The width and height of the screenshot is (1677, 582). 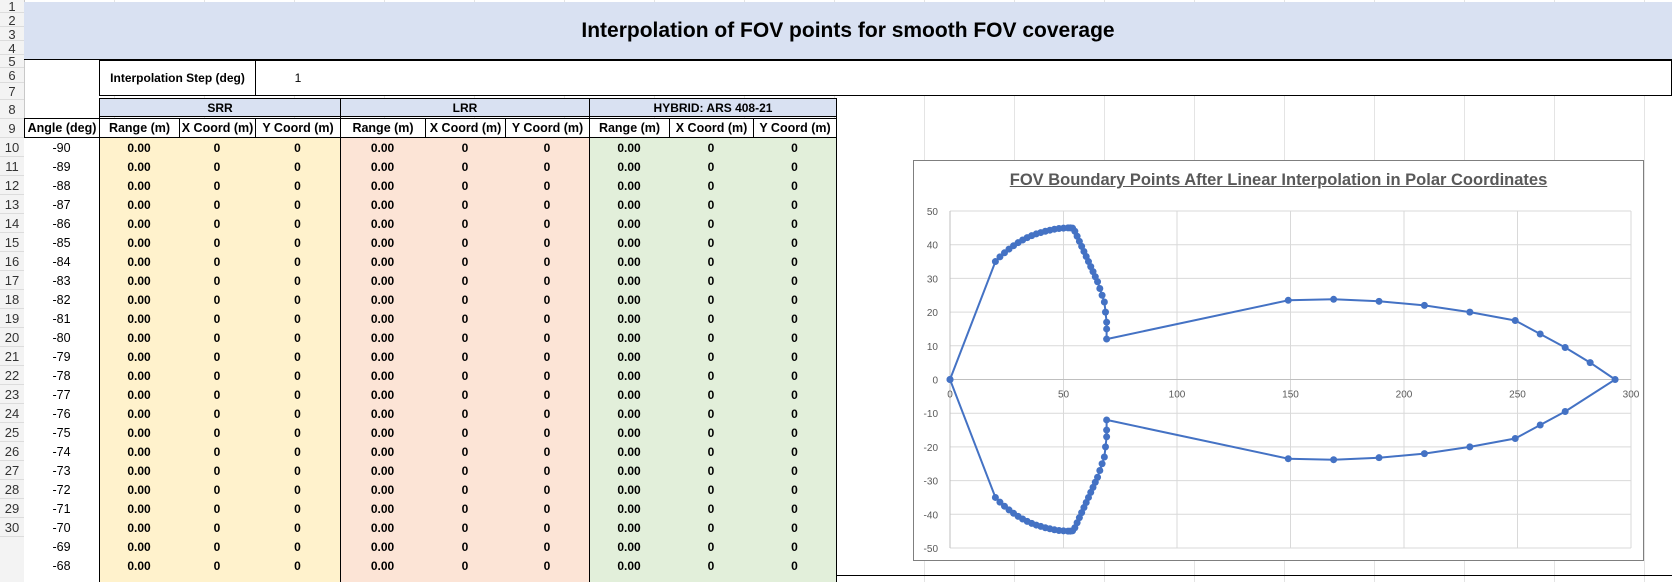 I want to click on row-number: 28, so click(x=12, y=489).